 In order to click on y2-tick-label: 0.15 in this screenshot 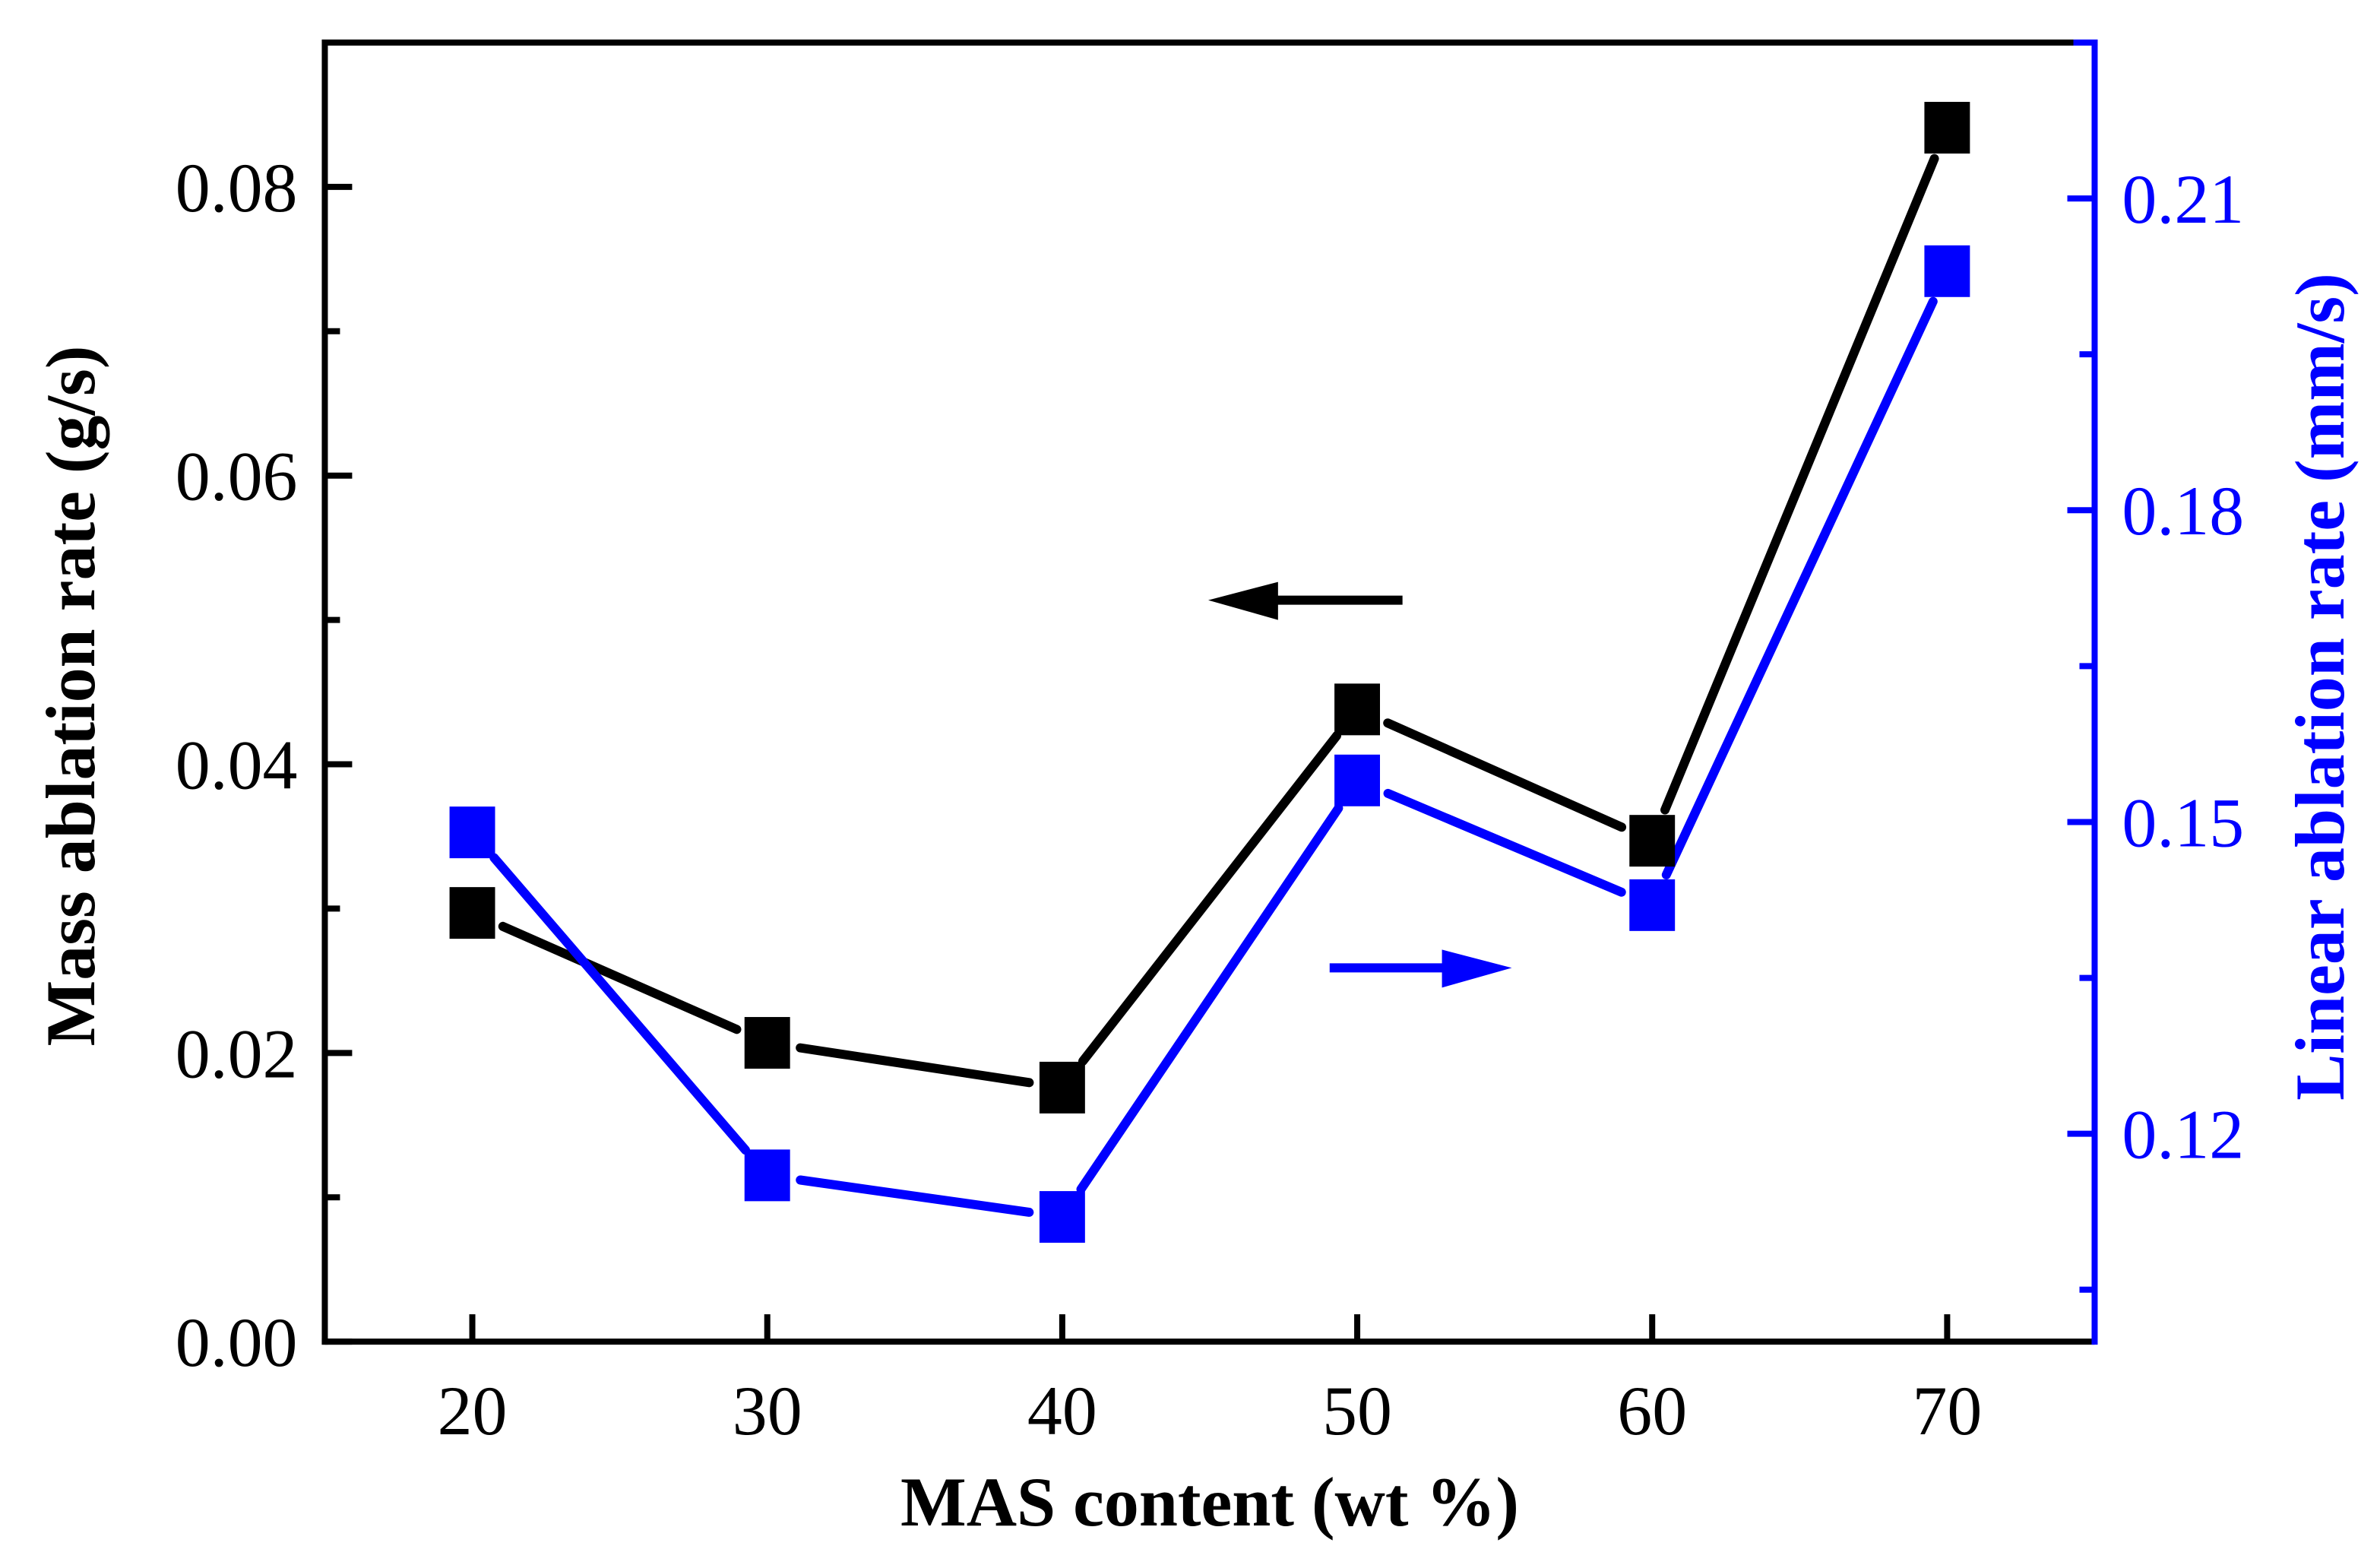, I will do `click(2183, 822)`.